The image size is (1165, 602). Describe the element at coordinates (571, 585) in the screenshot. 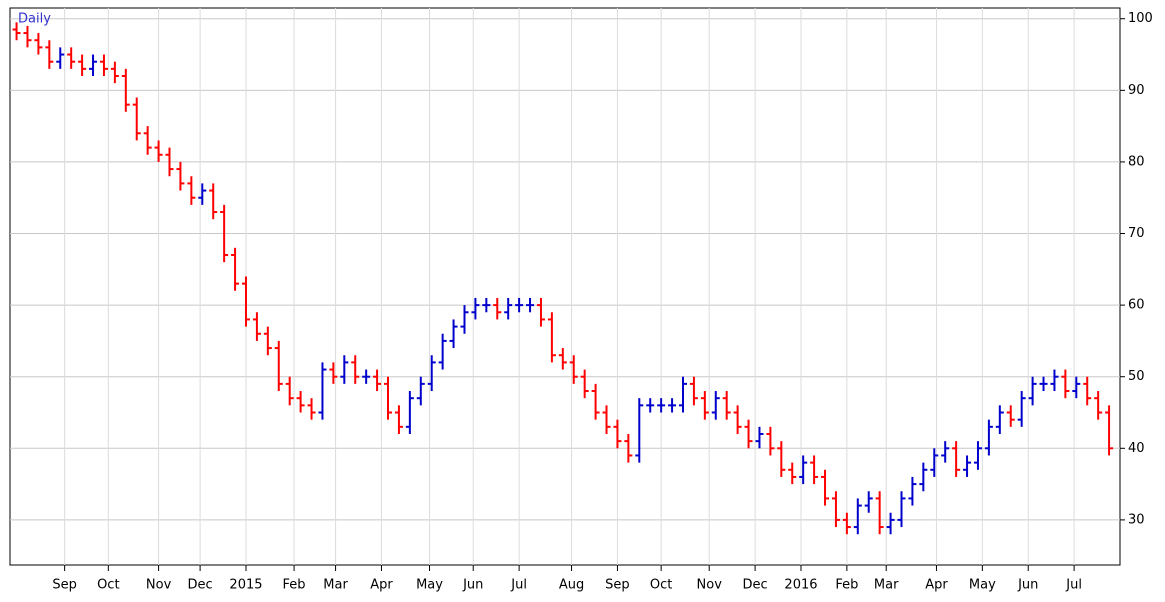

I see `x-tick-label: Aug` at that location.